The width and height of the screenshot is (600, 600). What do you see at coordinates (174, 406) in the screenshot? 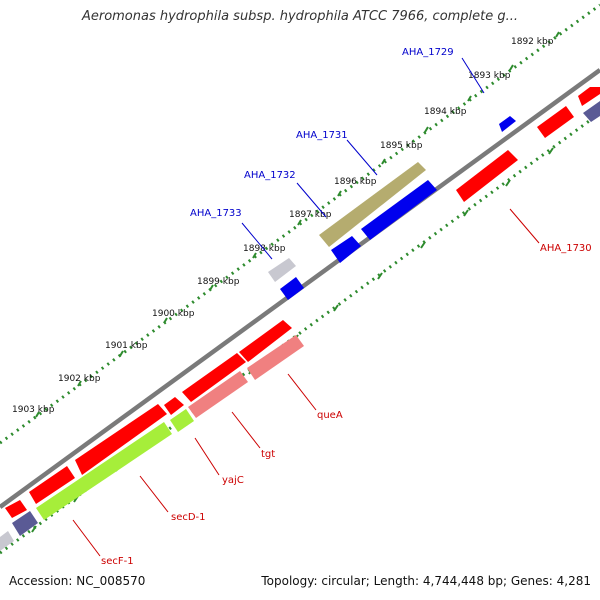
I see `gene-small-red` at bounding box center [174, 406].